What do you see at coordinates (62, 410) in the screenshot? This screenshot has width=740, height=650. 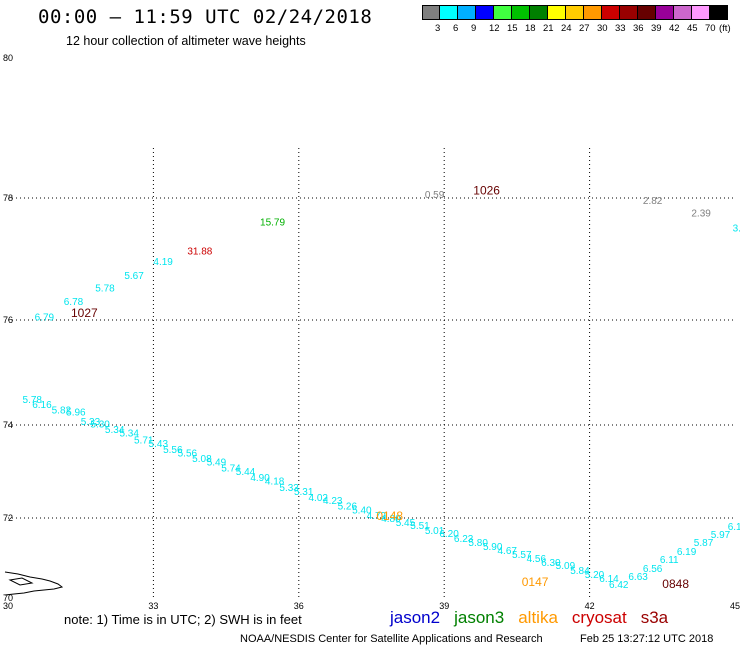 I see `wave-height-value: 5.82` at bounding box center [62, 410].